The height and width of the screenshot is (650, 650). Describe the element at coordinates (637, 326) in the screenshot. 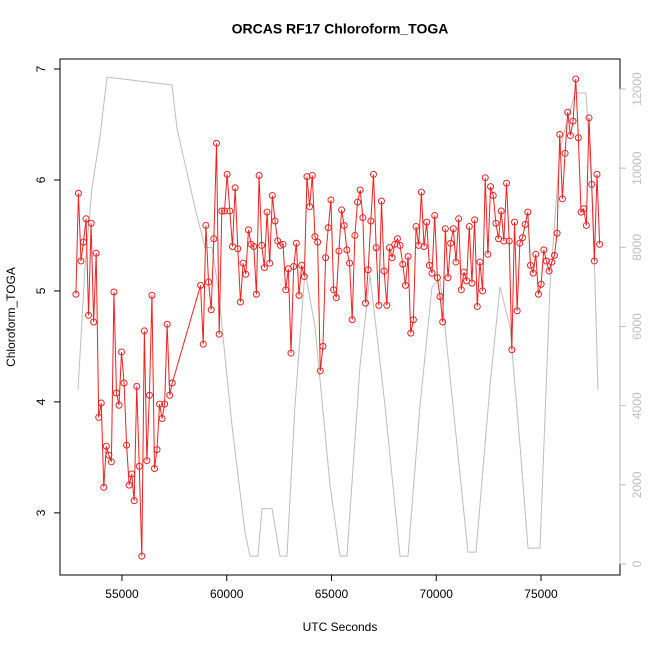

I see `y2-tick-label: 6000` at that location.